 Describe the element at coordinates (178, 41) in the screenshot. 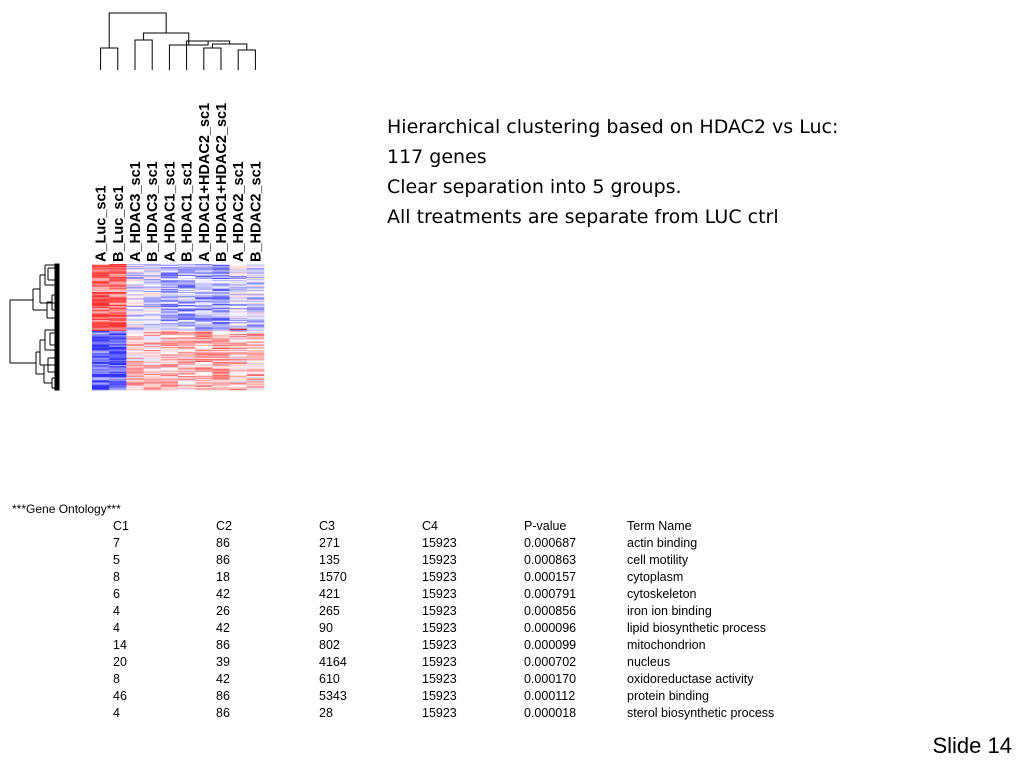

I see `column-dendrogram` at that location.